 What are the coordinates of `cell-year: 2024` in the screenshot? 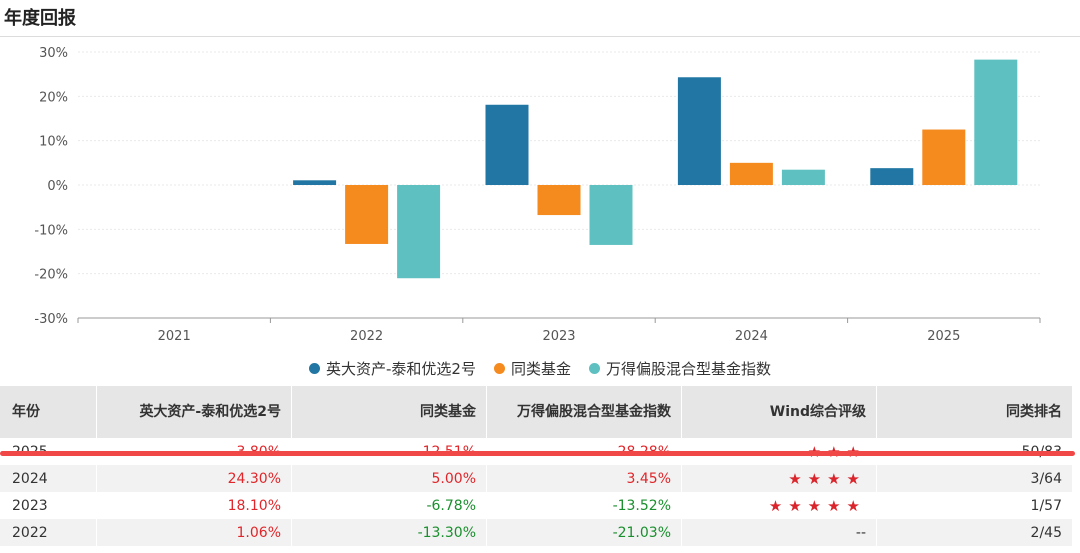 It's located at (48, 478).